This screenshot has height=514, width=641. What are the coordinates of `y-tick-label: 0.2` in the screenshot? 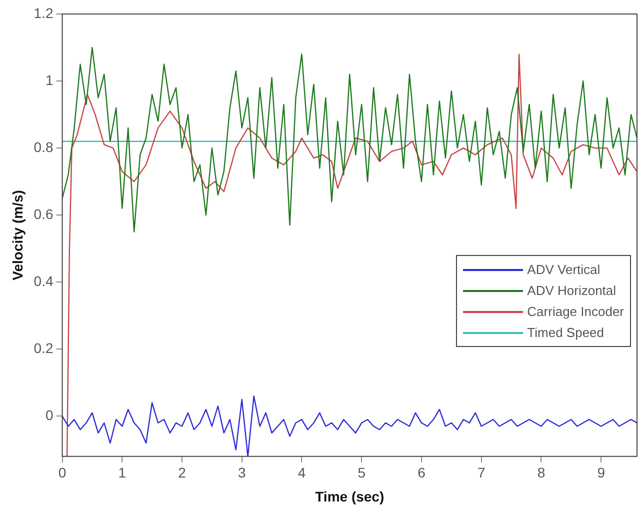 It's located at (44, 348).